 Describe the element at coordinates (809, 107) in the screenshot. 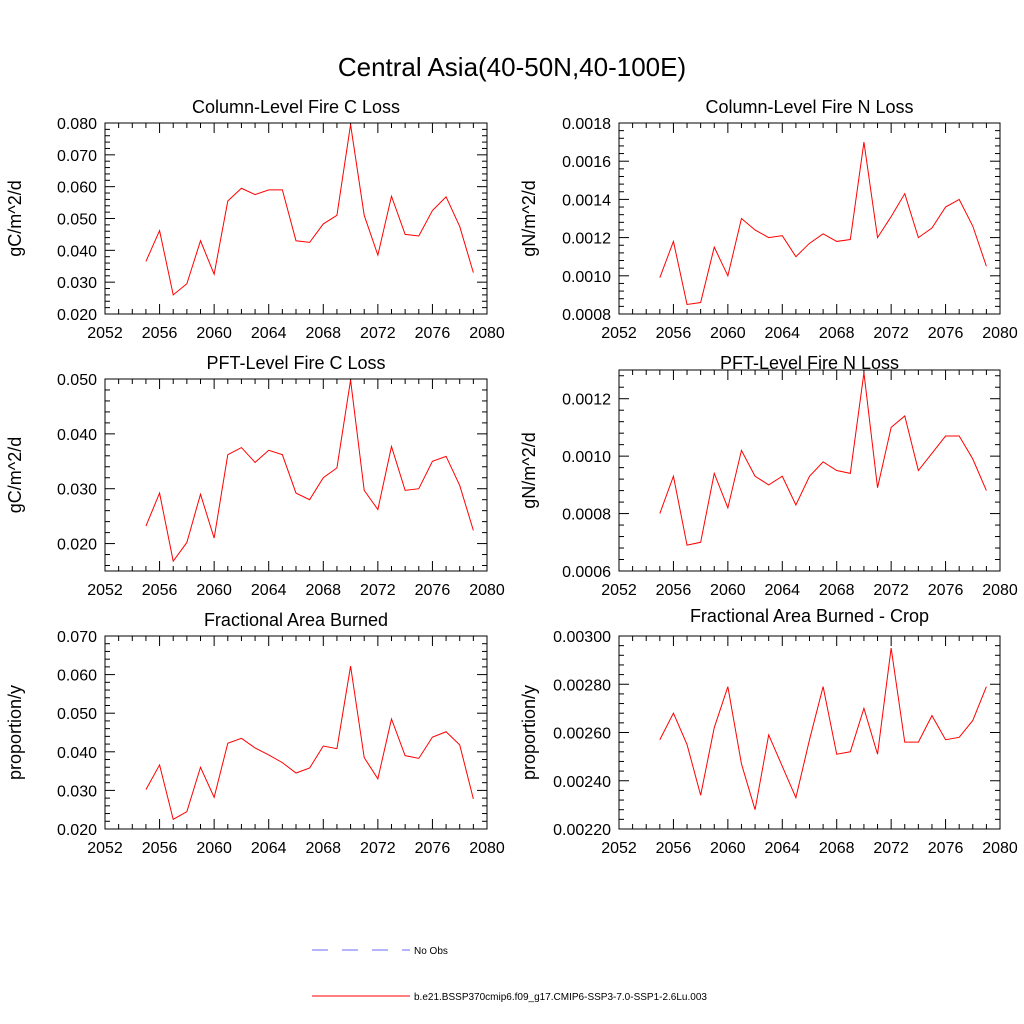

I see `panel-title: Column-Level Fire N Loss` at that location.